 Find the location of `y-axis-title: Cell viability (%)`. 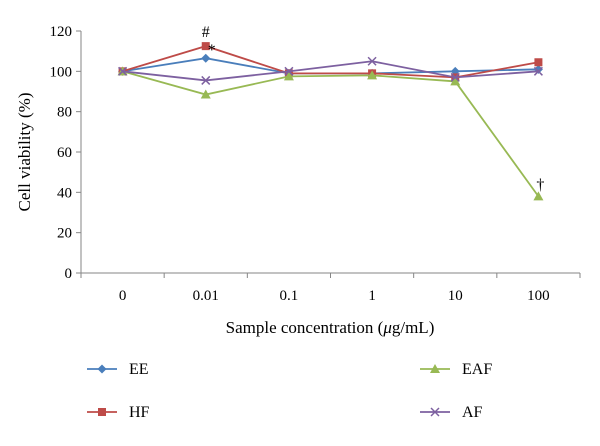

y-axis-title: Cell viability (%) is located at coordinates (24, 152).